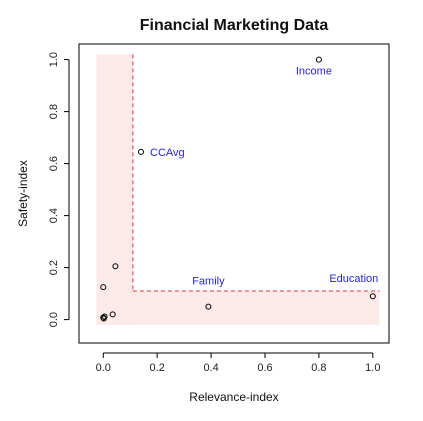 The width and height of the screenshot is (423, 421). What do you see at coordinates (54, 267) in the screenshot?
I see `y-tick-label: 0.2` at bounding box center [54, 267].